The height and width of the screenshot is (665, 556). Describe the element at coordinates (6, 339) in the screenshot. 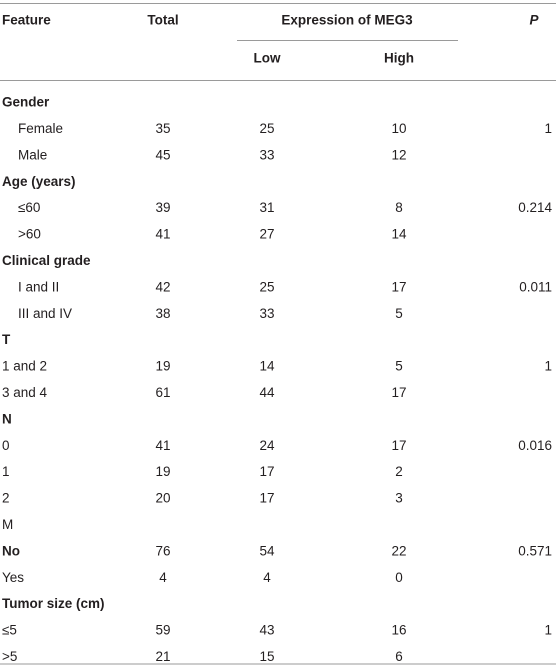

I see `group-label: T` at that location.